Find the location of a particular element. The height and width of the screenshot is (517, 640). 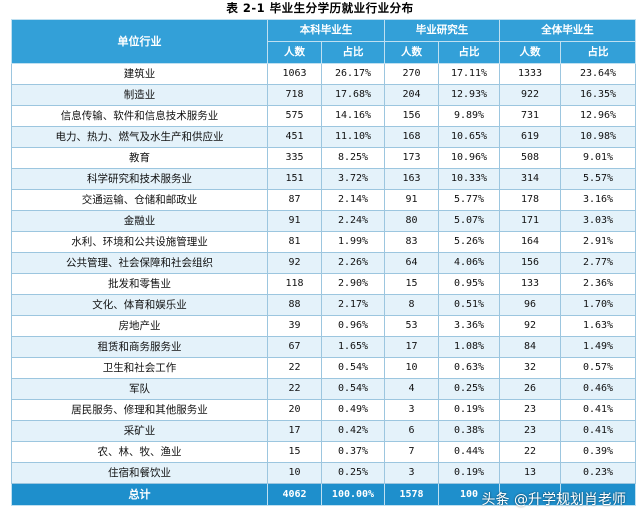

table-cell: 12.93% is located at coordinates (469, 95).